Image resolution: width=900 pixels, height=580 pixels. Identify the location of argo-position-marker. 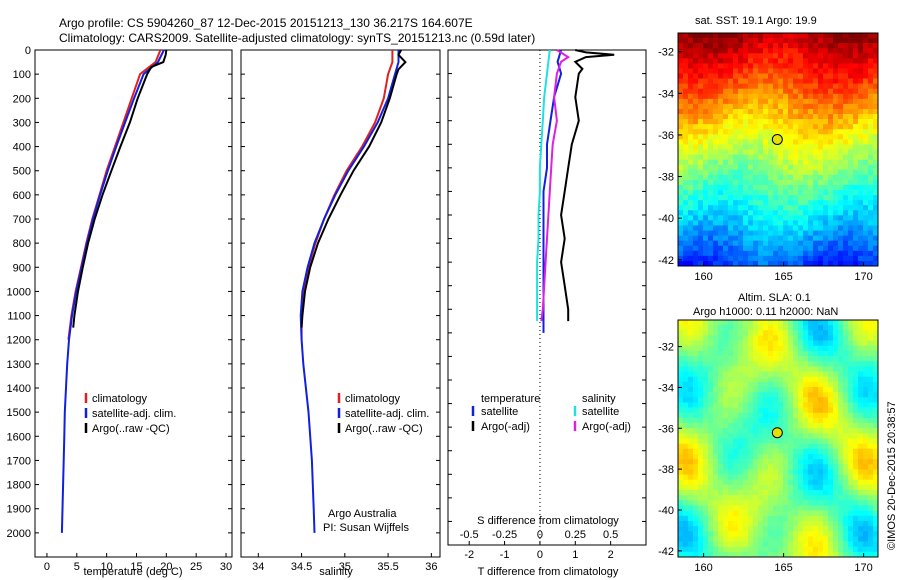
(777, 139).